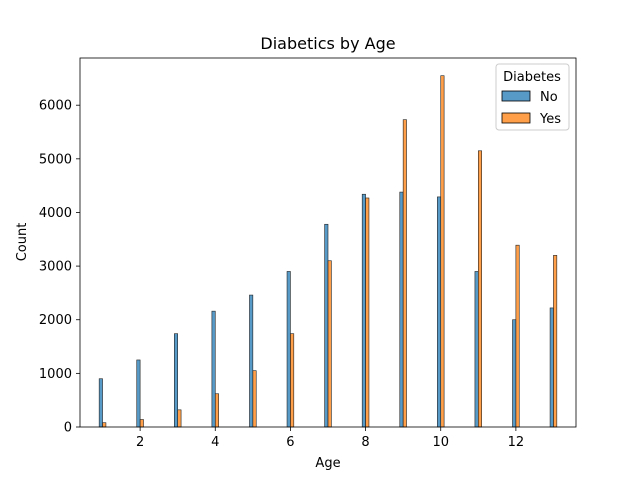 This screenshot has width=640, height=484. I want to click on legend-swatch-yes, so click(516, 118).